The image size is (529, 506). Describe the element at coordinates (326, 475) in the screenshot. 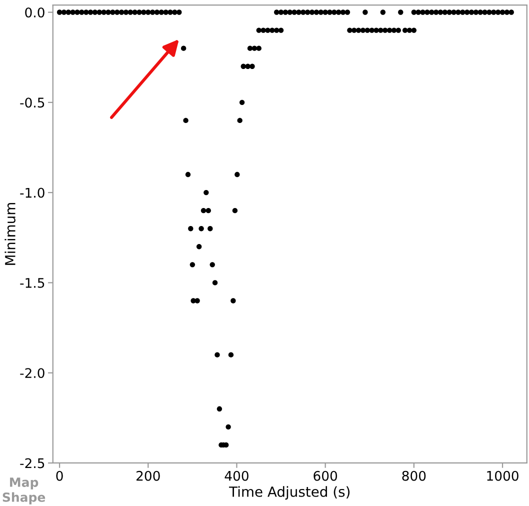

I see `x-tick-label: 600` at that location.